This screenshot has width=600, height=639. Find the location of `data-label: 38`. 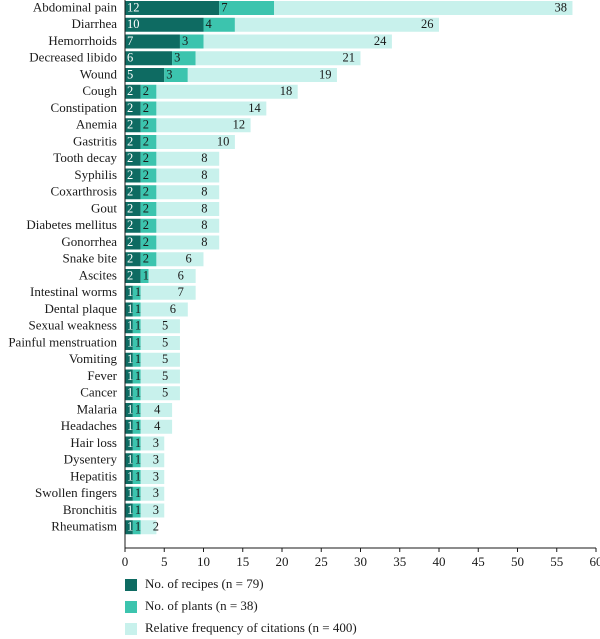

data-label: 38 is located at coordinates (560, 7).